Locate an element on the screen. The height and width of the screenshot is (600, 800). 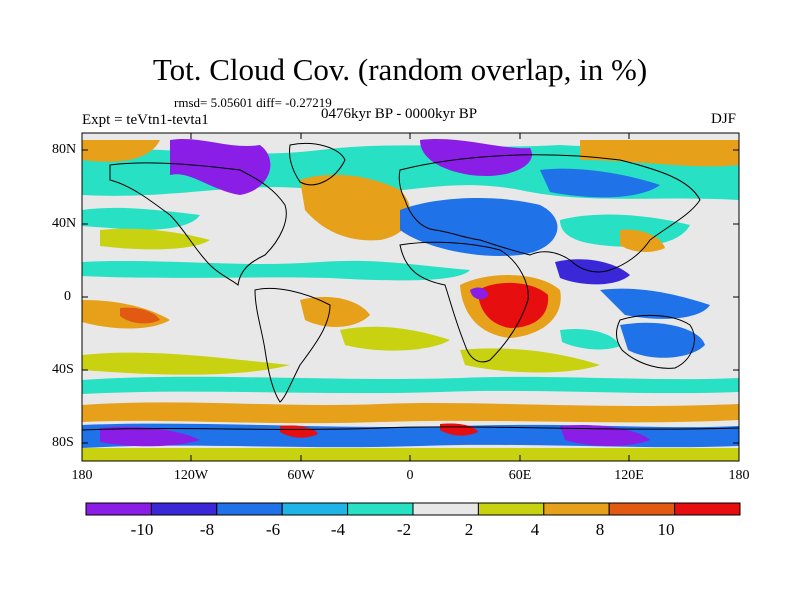
lon-tick-label: 120E is located at coordinates (629, 475).